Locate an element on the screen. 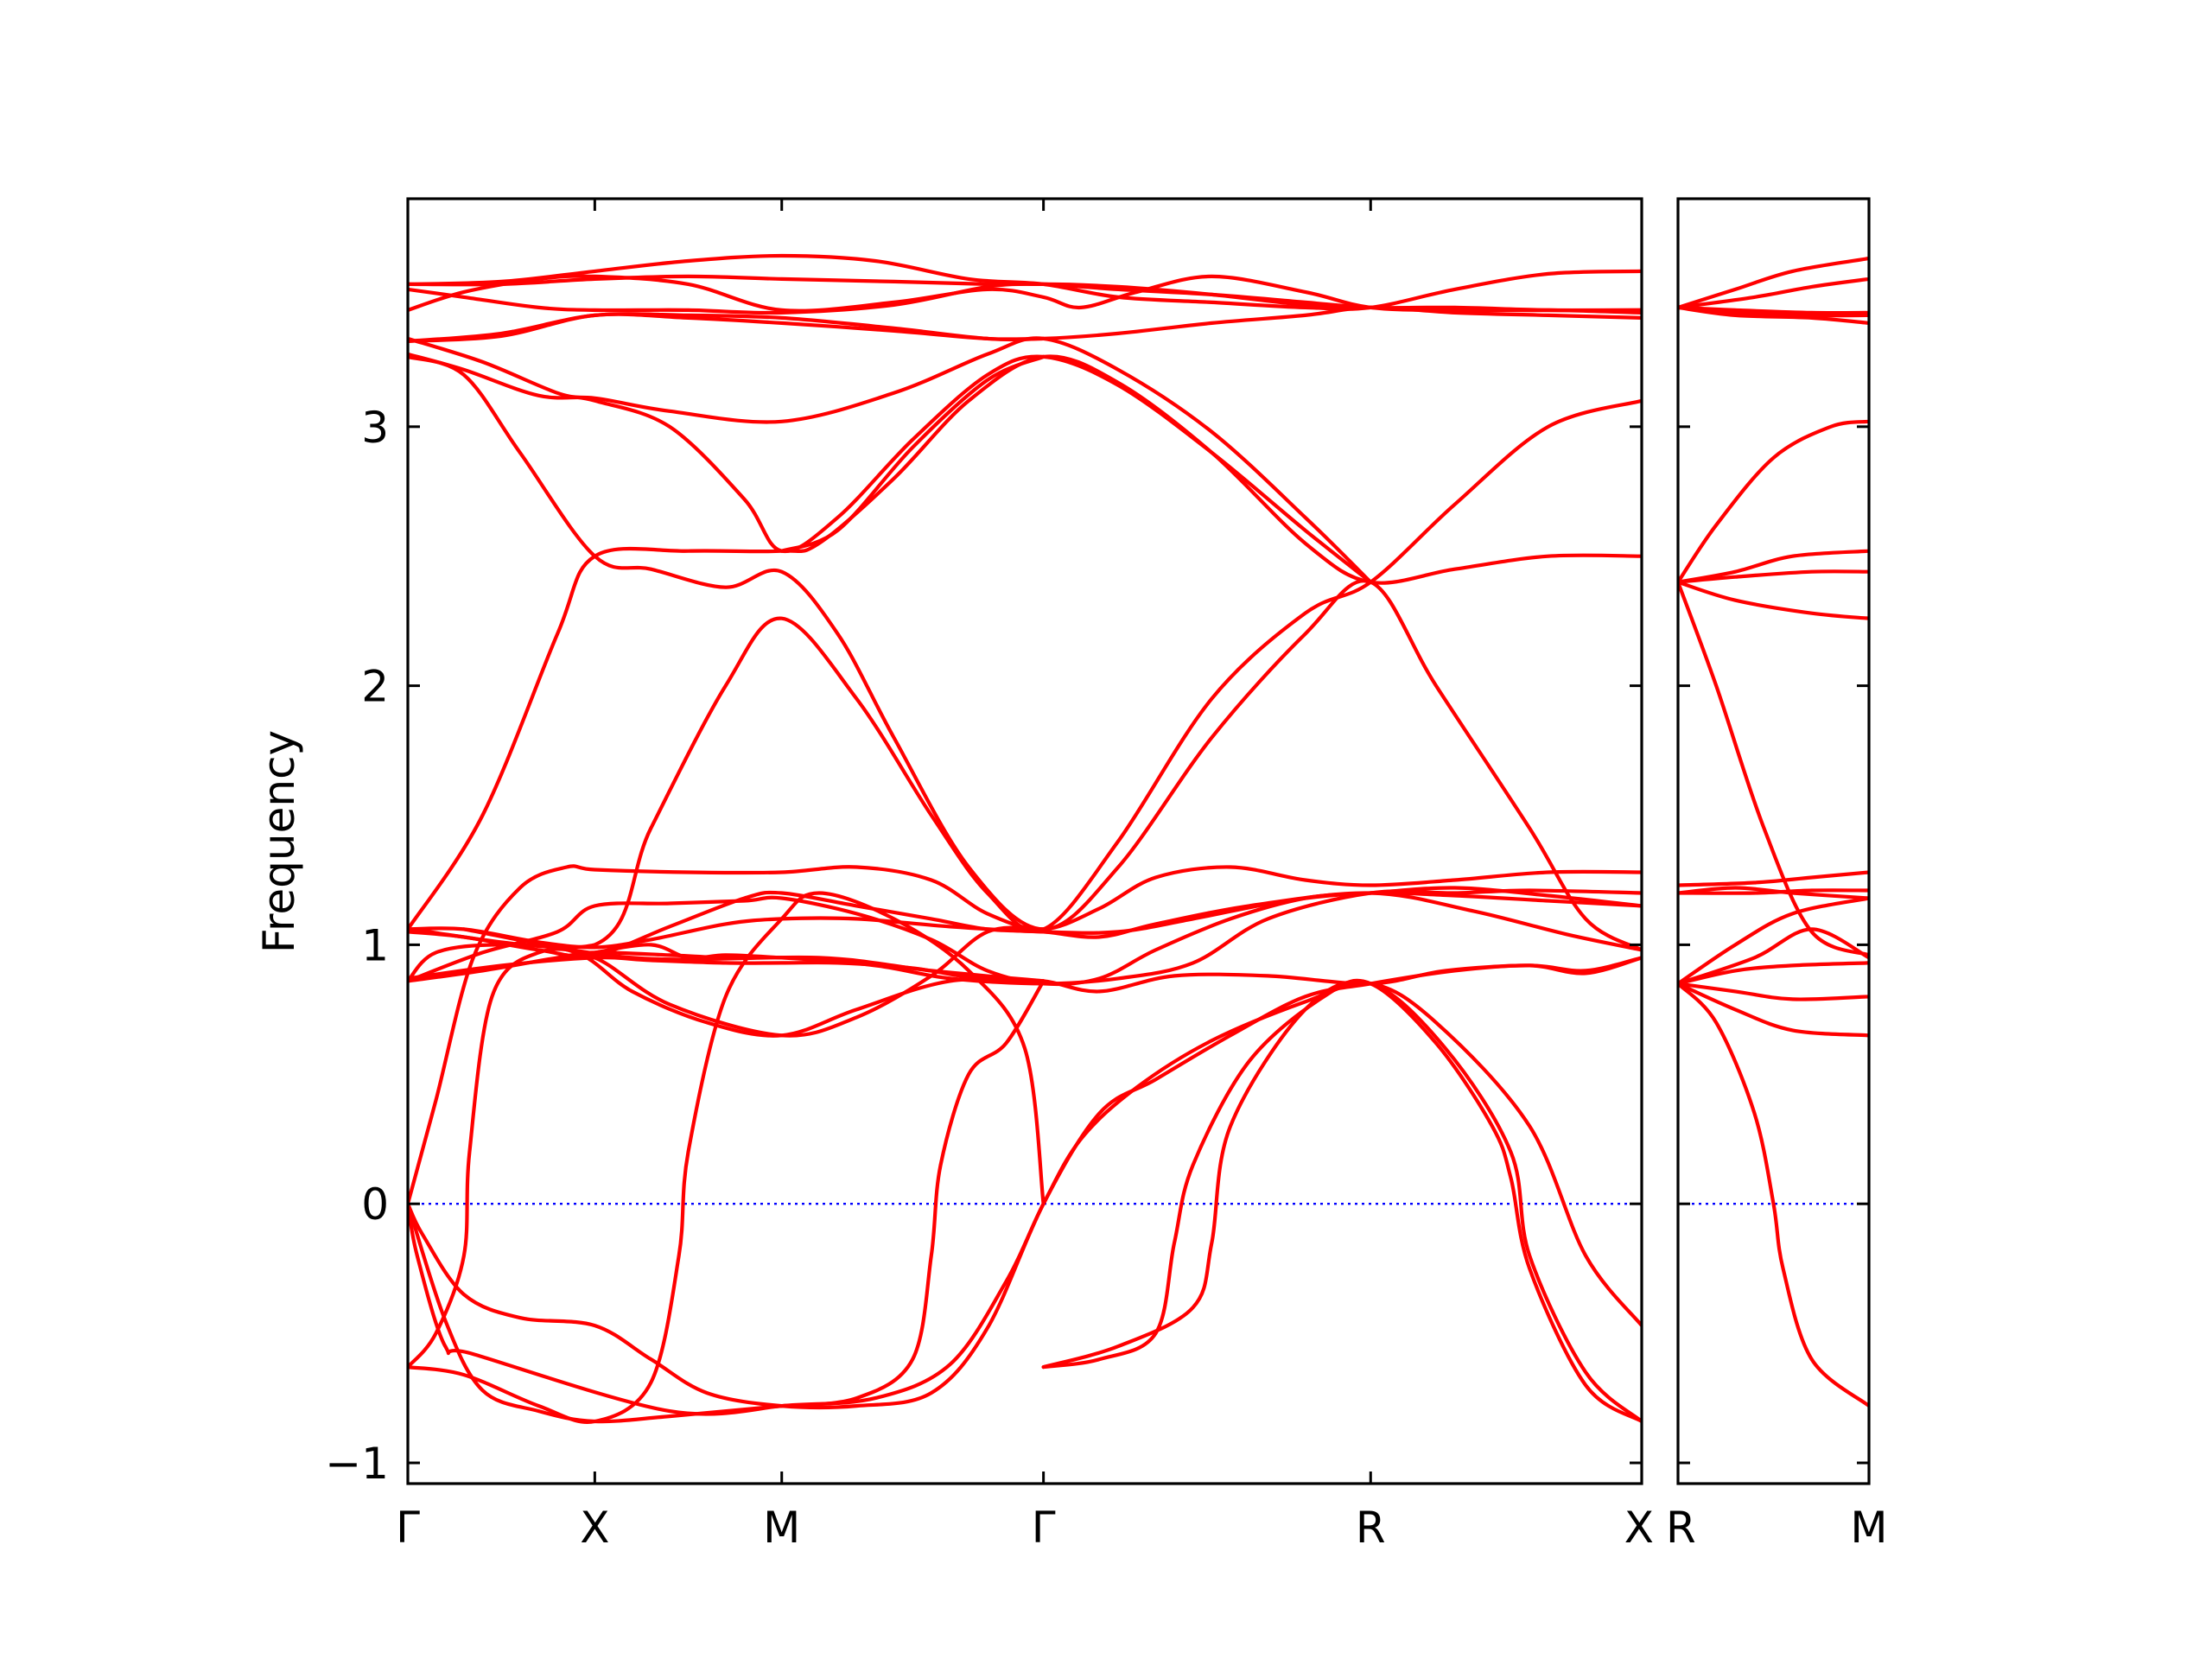  y-tick-label: 2 is located at coordinates (375, 687).